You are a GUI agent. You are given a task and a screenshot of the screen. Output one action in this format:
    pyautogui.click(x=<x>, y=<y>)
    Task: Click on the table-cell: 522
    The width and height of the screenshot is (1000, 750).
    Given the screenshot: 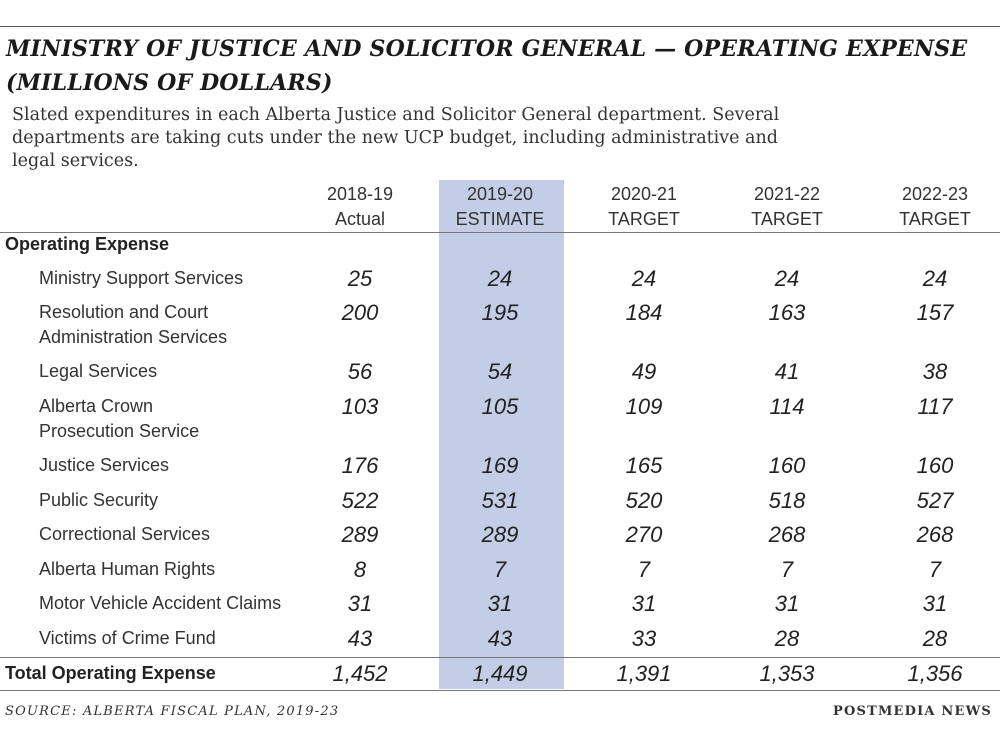 What is the action you would take?
    pyautogui.click(x=360, y=500)
    